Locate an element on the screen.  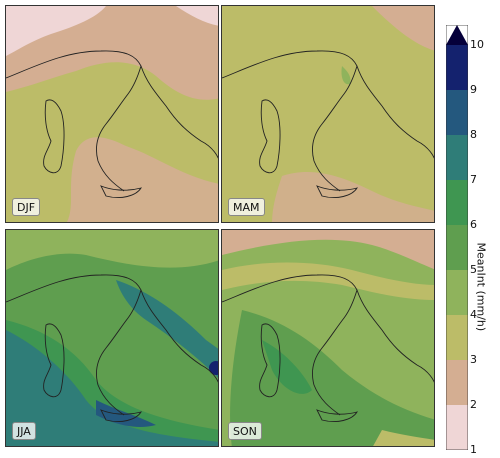
season-label-jja: JJA is located at coordinates (24, 431).